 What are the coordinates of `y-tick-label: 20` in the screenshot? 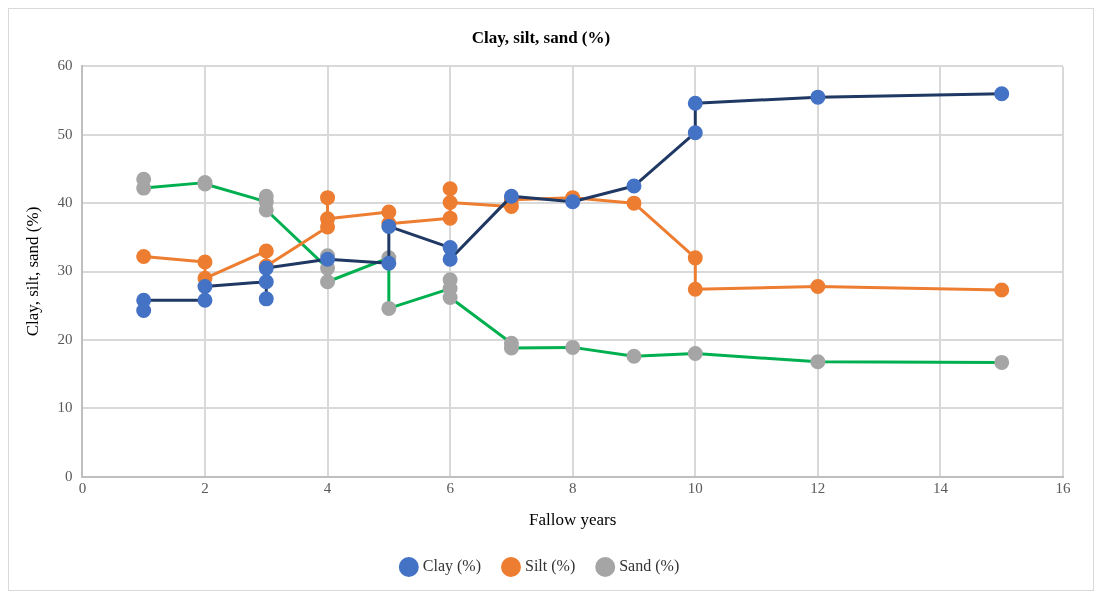 It's located at (65, 338).